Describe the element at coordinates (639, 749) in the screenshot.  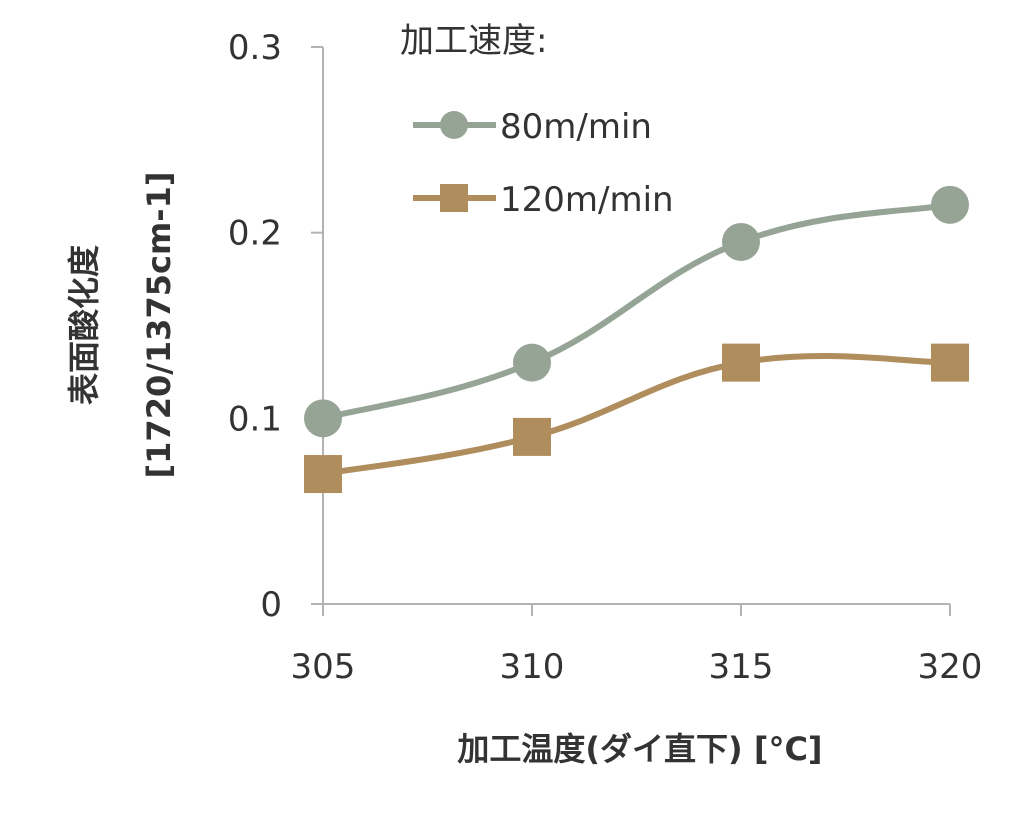
I see `x-axis-title: 加工温度(ダイ直下) [°C]` at that location.